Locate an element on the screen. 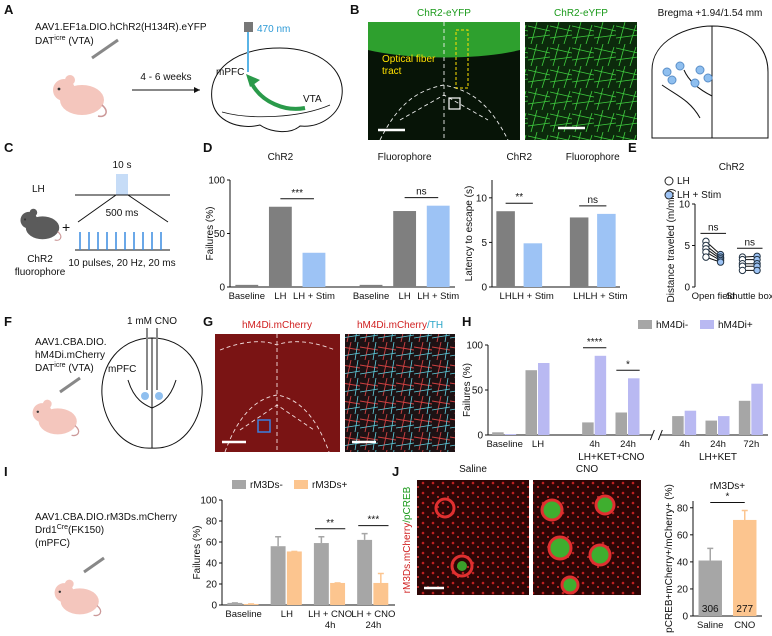  title-part: hM4Di.mCherry is located at coordinates (392, 325).